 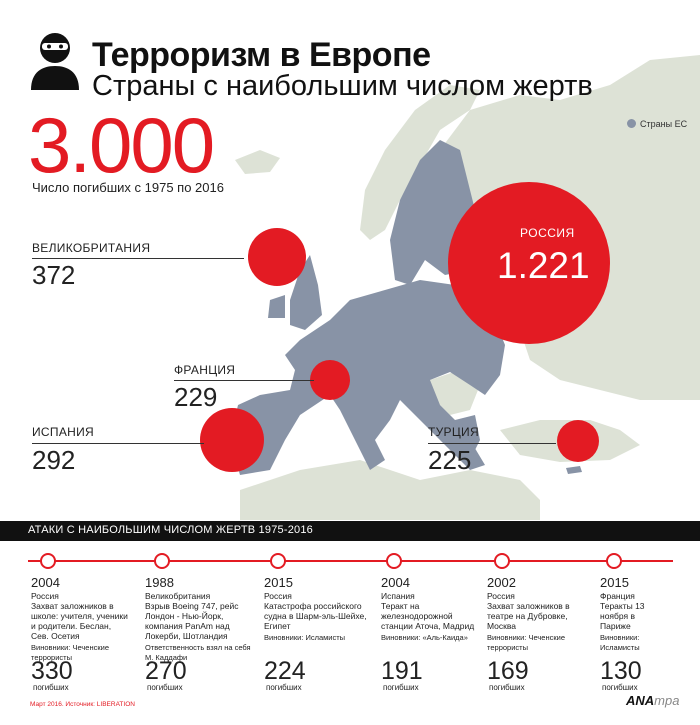 What do you see at coordinates (350, 531) in the screenshot?
I see `attacks-heading-bar` at bounding box center [350, 531].